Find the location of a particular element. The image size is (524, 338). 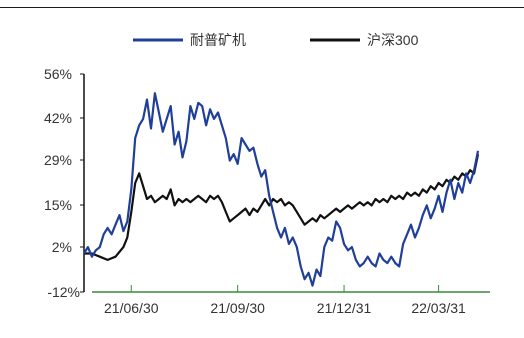

x-ticks: 21/06/30 21/09/30 21/12/31 22/03/31 is located at coordinates (285, 300).